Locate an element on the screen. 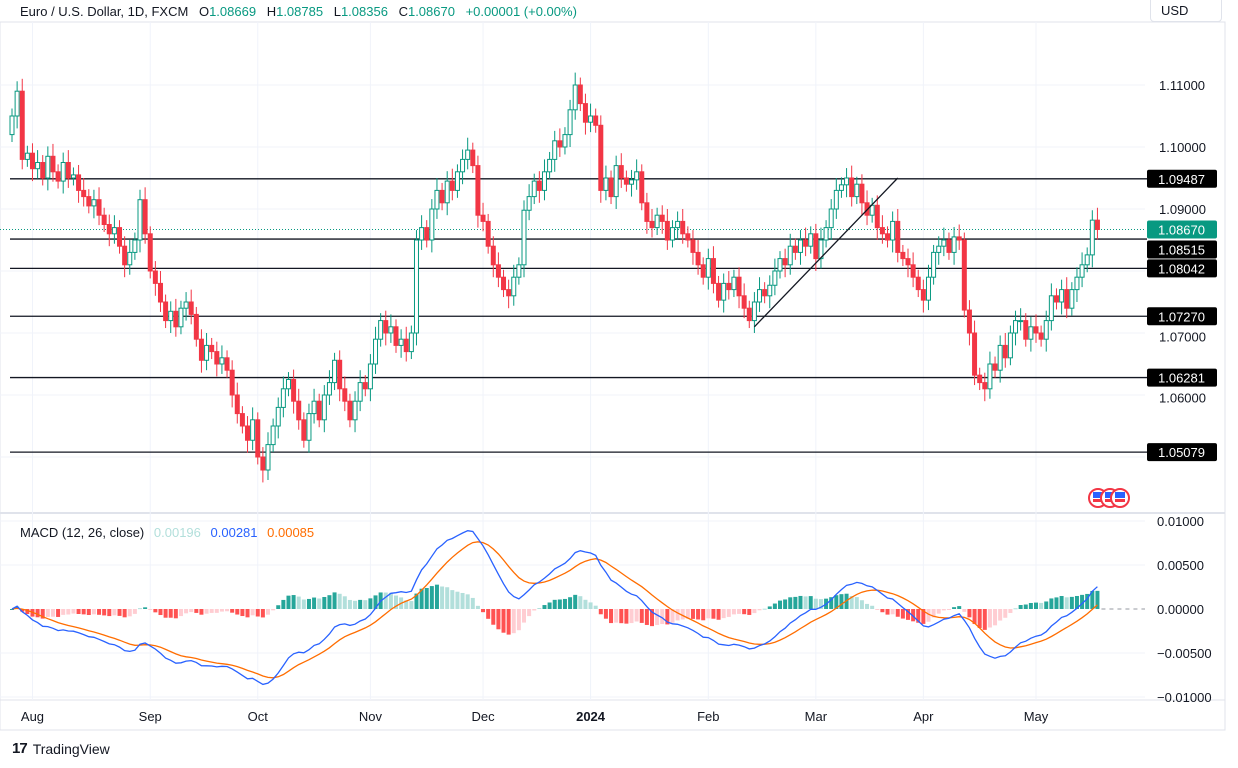 The image size is (1238, 768). price-level-label: 1.09487 is located at coordinates (1181, 179).